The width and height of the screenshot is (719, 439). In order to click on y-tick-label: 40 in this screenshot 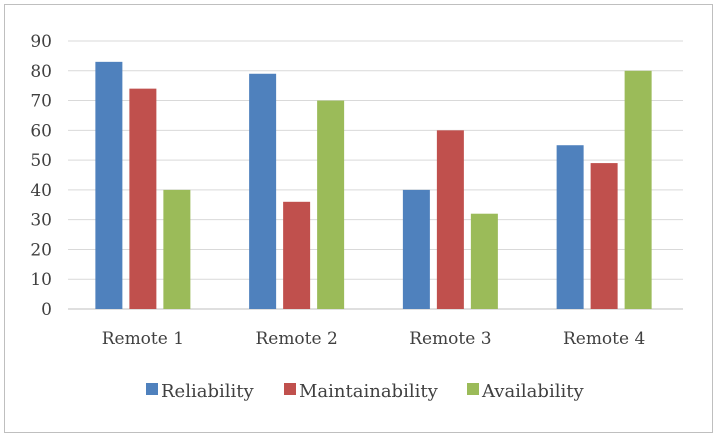, I will do `click(41, 191)`.